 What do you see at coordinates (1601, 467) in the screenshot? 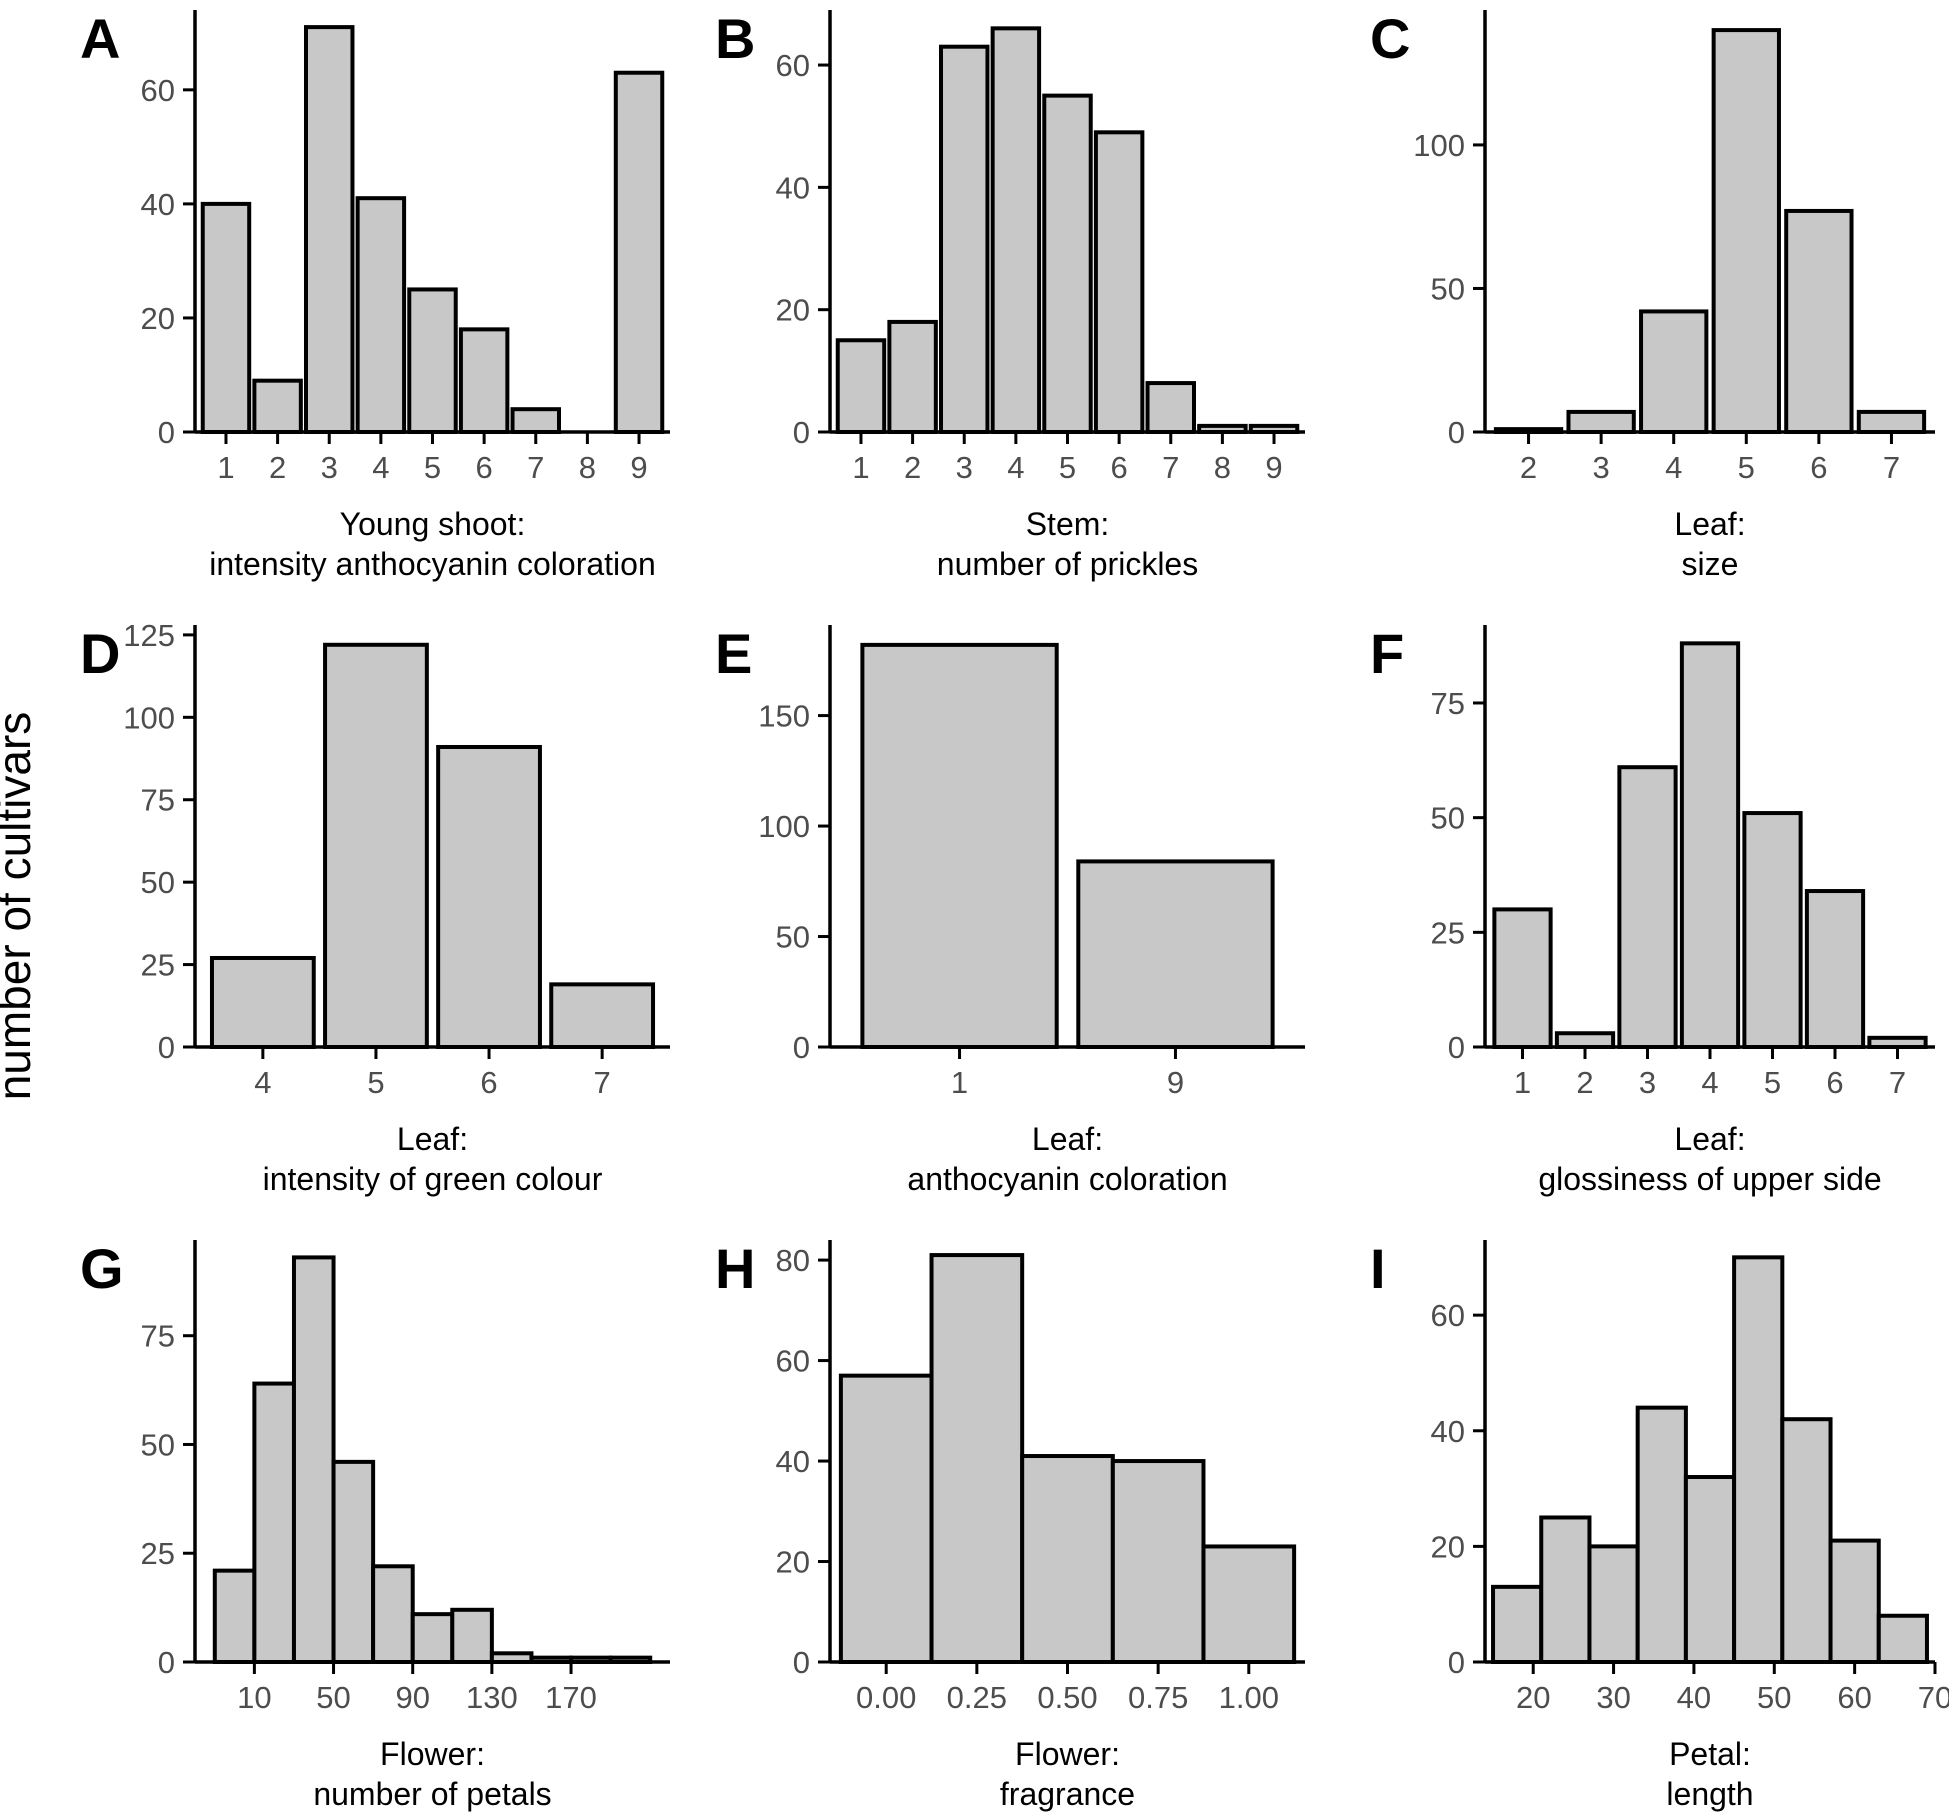
I see `panel-c-x-tick-label: 3` at bounding box center [1601, 467].